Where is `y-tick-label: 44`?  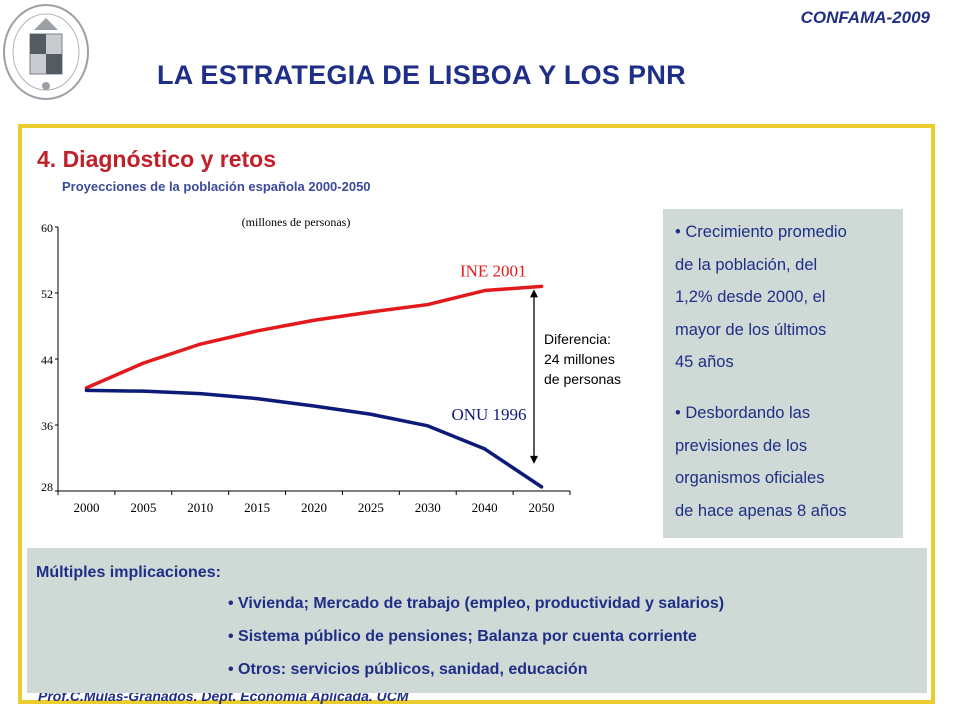
y-tick-label: 44 is located at coordinates (47, 360).